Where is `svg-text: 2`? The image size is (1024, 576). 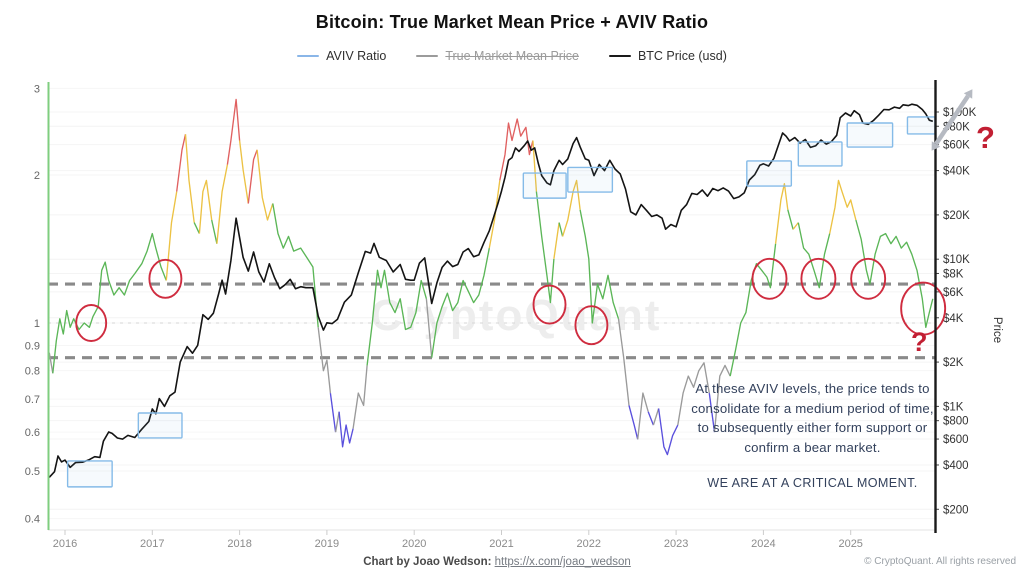 svg-text: 2 is located at coordinates (37, 176).